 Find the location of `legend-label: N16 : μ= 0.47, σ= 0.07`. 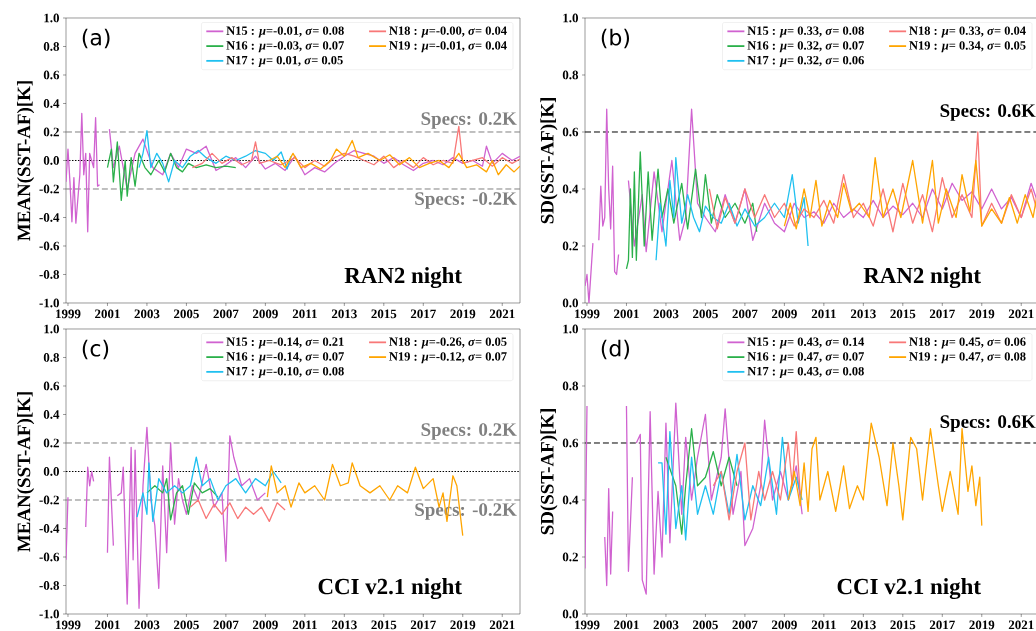

legend-label: N16 : μ= 0.47, σ= 0.07 is located at coordinates (805, 358).